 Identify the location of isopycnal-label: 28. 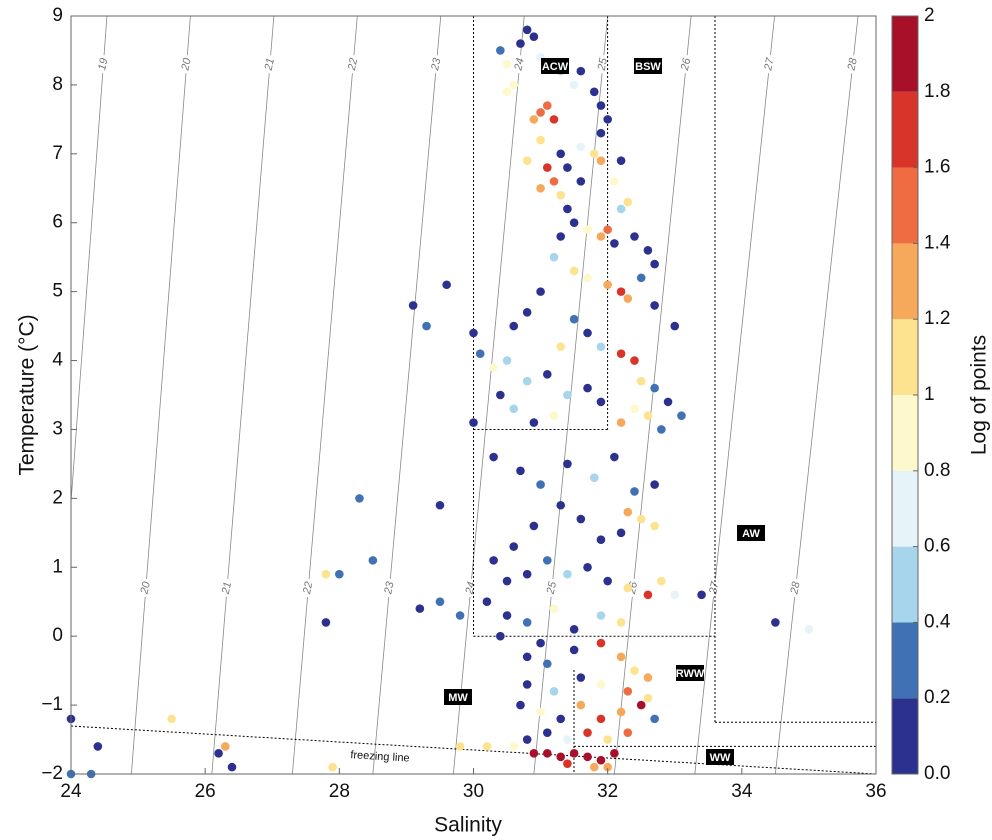
(852, 64).